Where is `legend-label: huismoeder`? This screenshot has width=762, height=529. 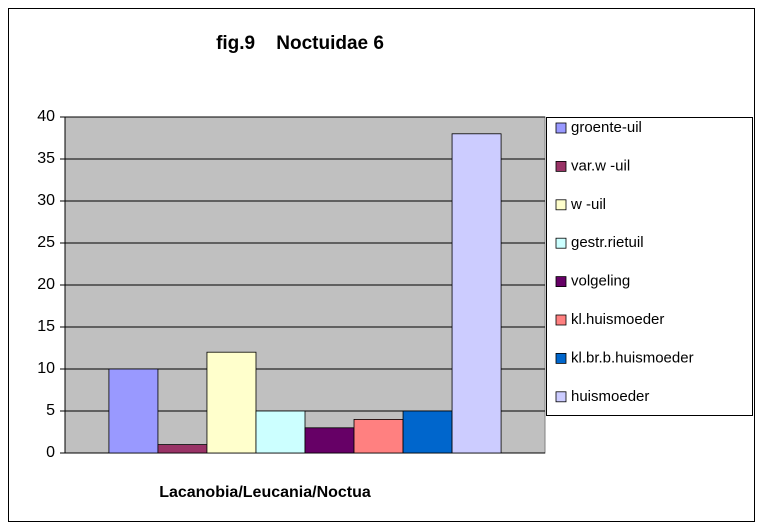 legend-label: huismoeder is located at coordinates (610, 396).